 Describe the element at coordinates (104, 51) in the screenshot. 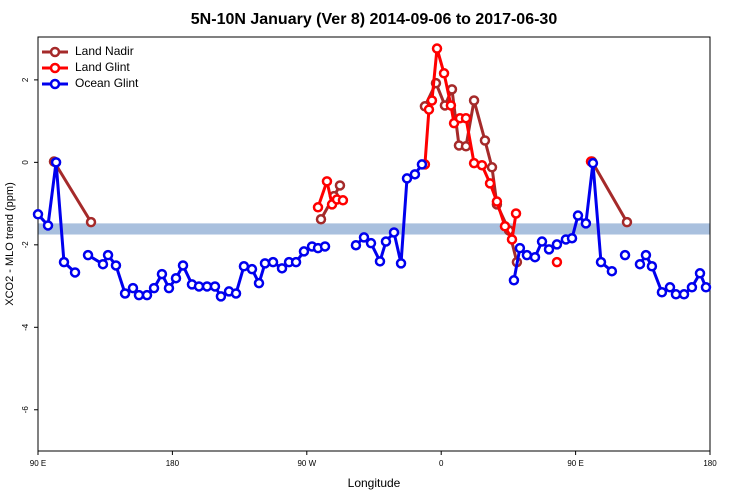

I see `legend-label: Land Nadir` at that location.